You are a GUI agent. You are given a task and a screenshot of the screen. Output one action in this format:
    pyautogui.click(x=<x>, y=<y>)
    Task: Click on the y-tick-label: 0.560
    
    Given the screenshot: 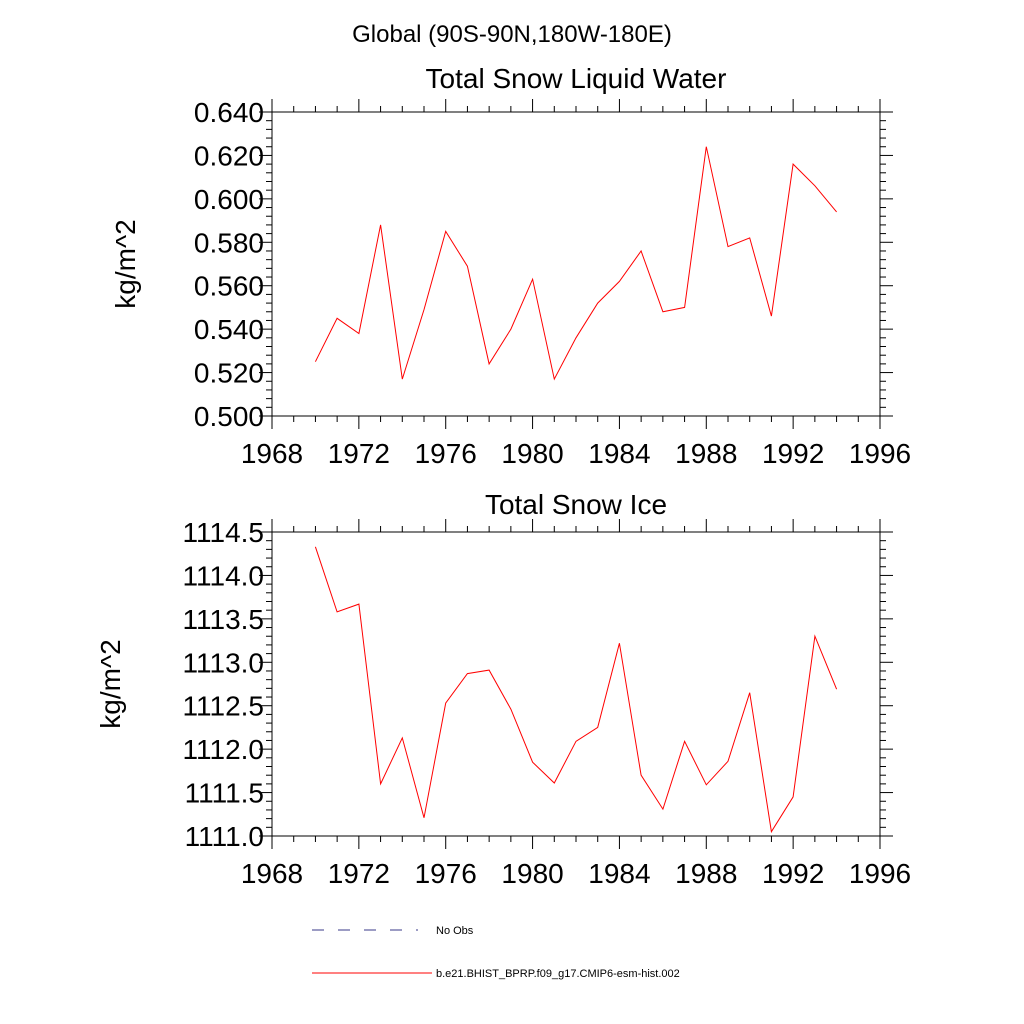 What is the action you would take?
    pyautogui.click(x=229, y=286)
    